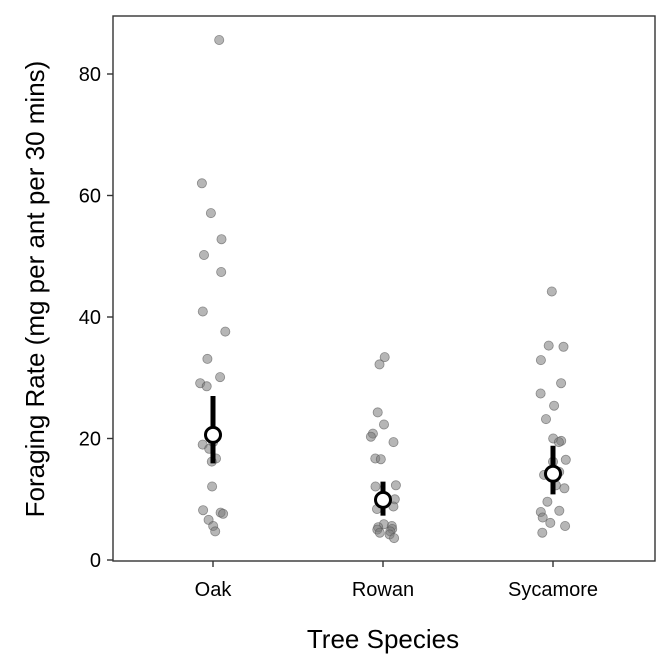  What do you see at coordinates (95, 561) in the screenshot?
I see `y-tick-label: 0` at bounding box center [95, 561].